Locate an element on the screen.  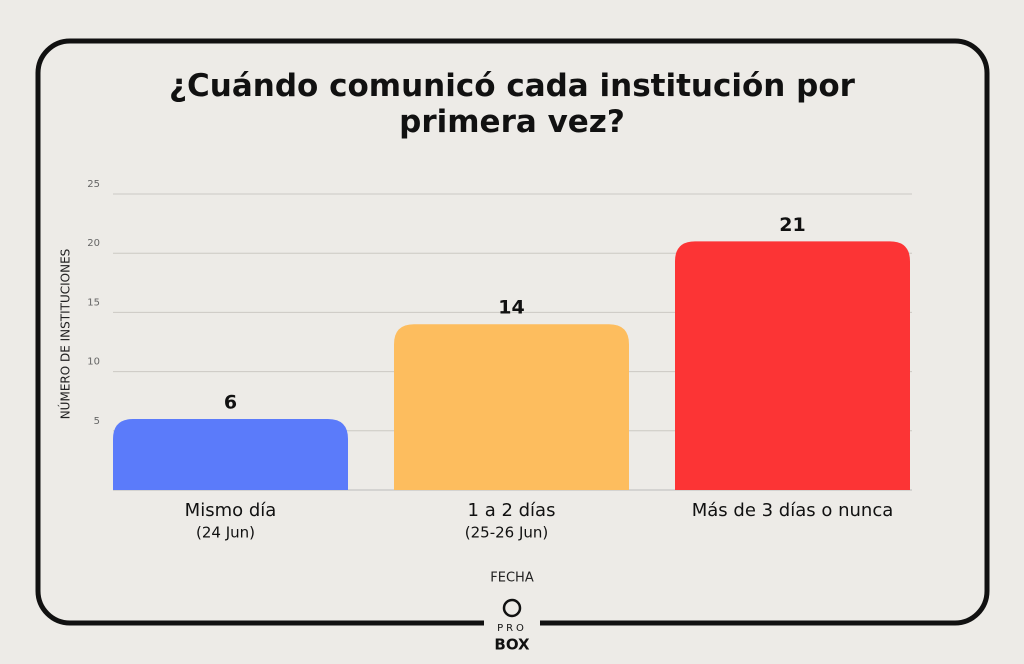
y-tick-label: 25 is located at coordinates (93, 184).